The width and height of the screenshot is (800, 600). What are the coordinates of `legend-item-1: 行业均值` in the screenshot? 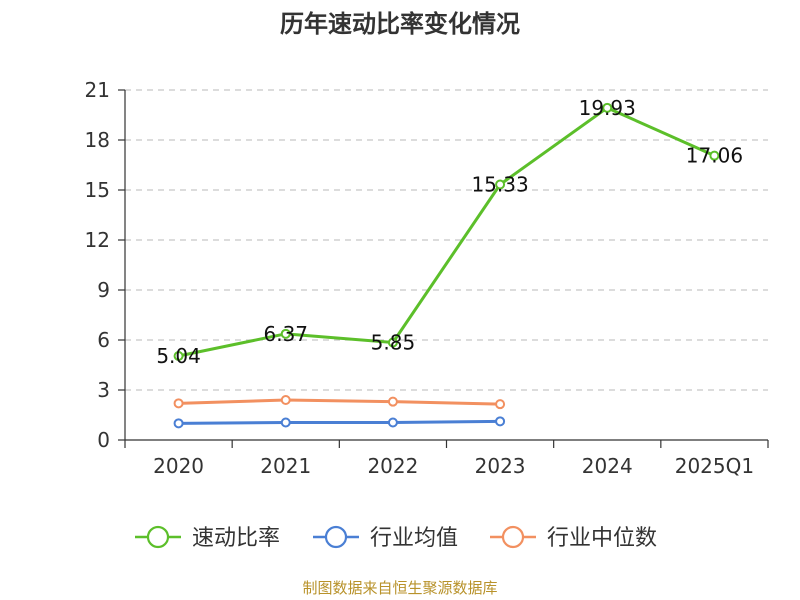 It's located at (385, 538).